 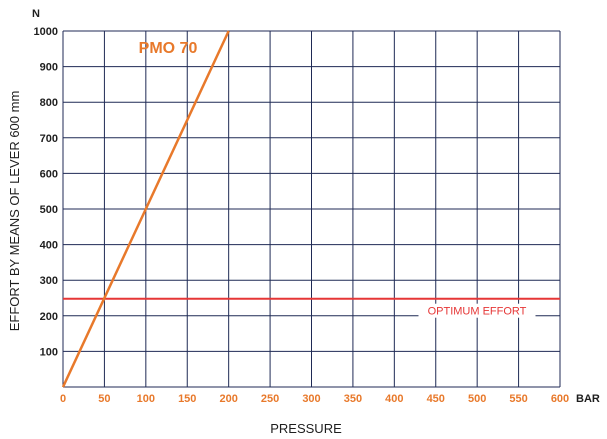 What do you see at coordinates (46, 32) in the screenshot?
I see `y-tick-label: 1000` at bounding box center [46, 32].